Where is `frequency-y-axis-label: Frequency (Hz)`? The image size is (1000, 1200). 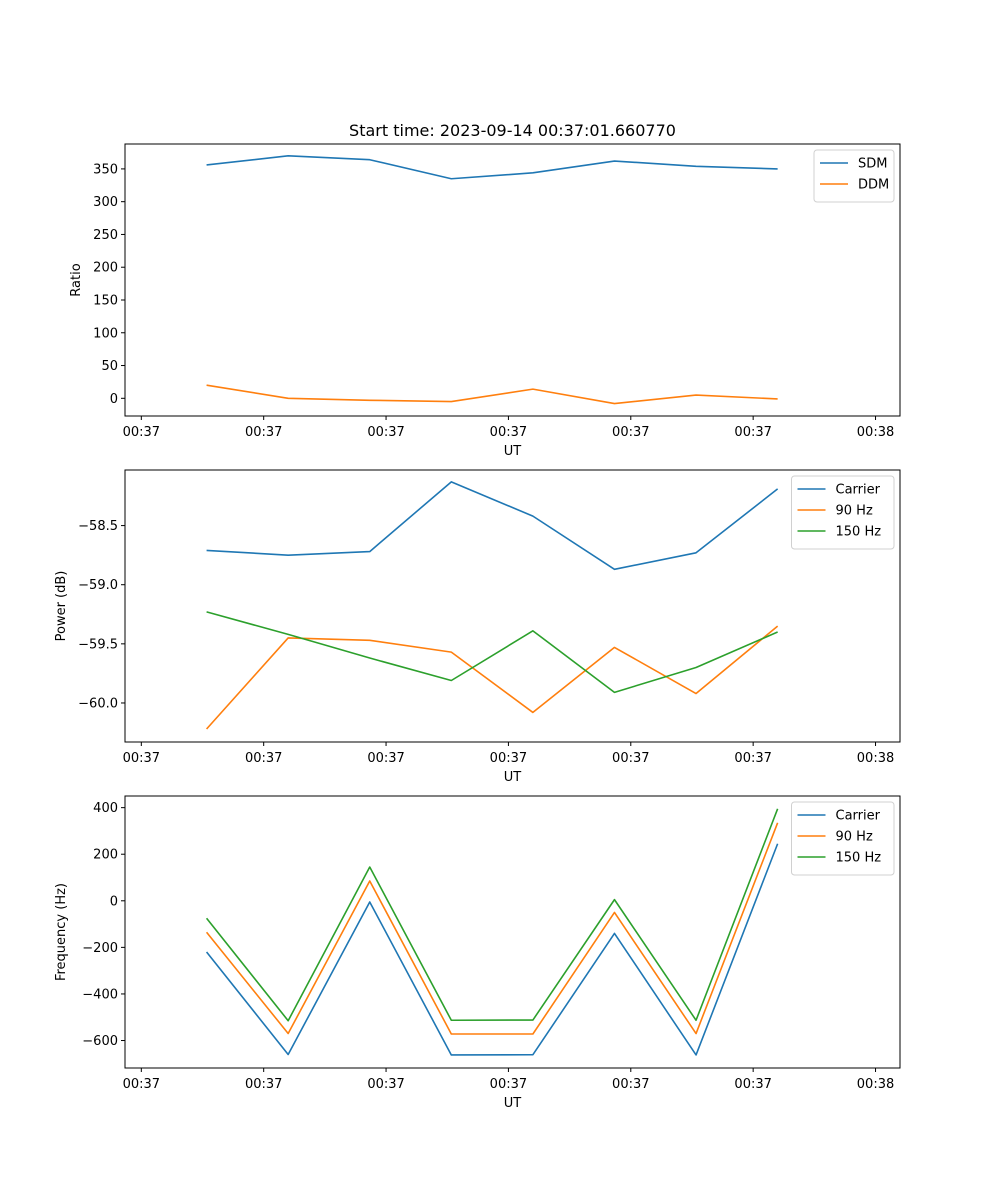 frequency-y-axis-label: Frequency (Hz) is located at coordinates (61, 932).